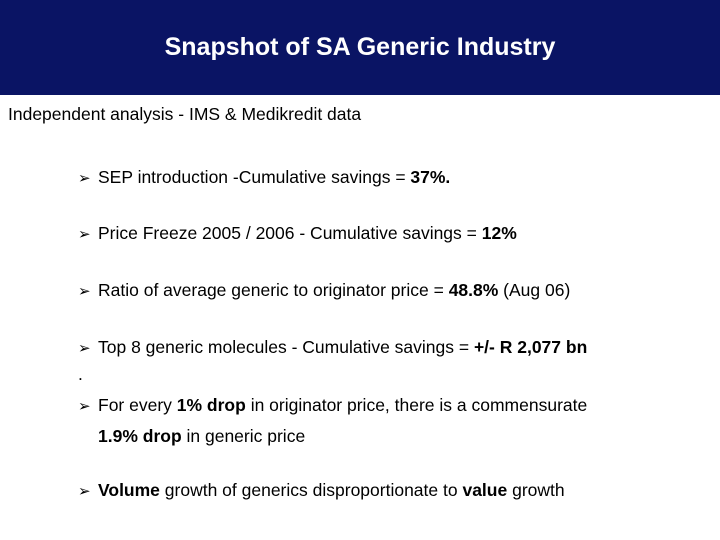  I want to click on slide-title: Snapshot of SA Generic Industry, so click(360, 47).